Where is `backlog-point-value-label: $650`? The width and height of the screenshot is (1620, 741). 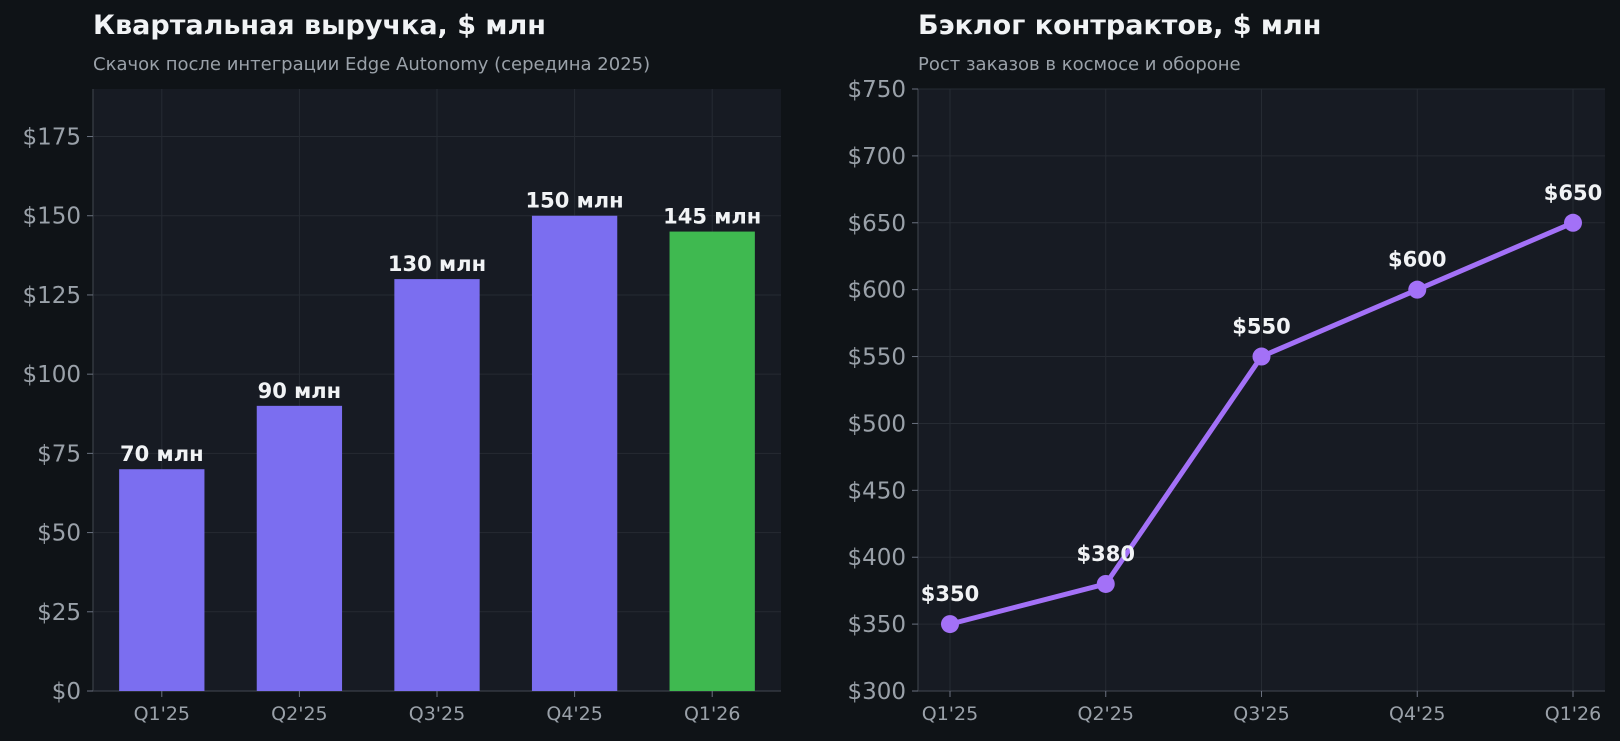
backlog-point-value-label: $650 is located at coordinates (1573, 193).